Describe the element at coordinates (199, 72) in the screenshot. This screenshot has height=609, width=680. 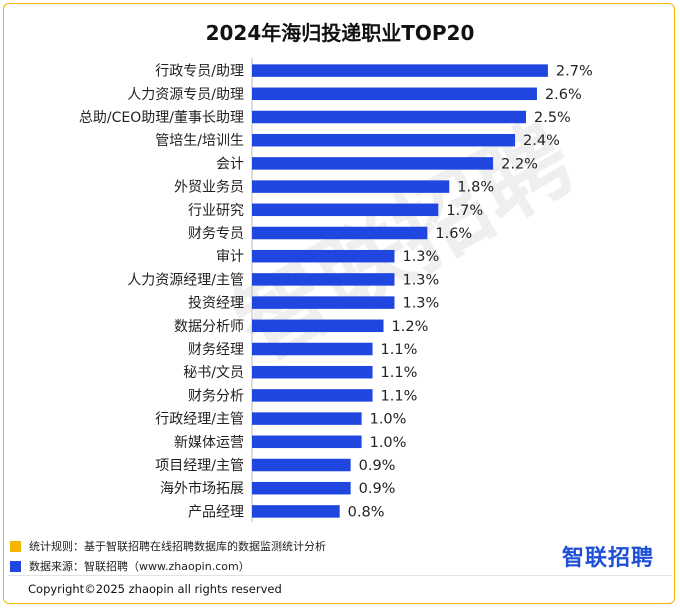
I see `category-label: 行政专员/助理` at that location.